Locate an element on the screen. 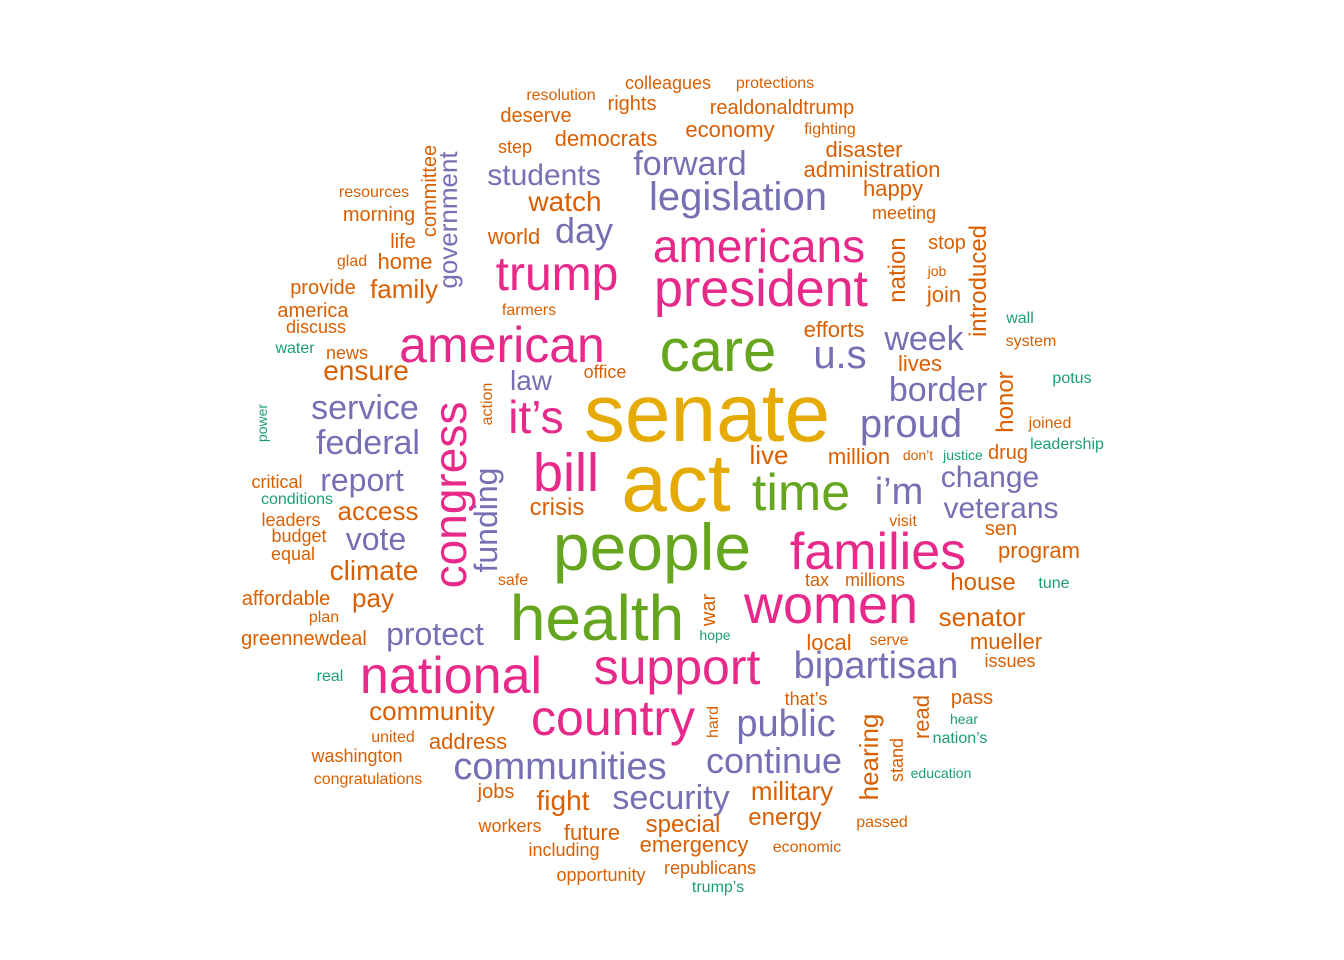  word-meeting: meeting is located at coordinates (904, 213).